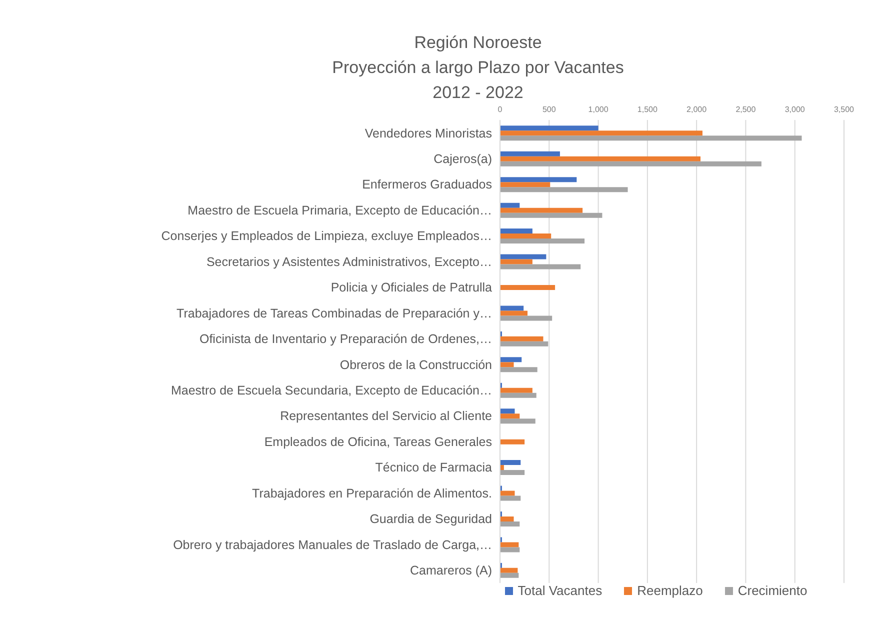 This screenshot has height=639, width=872. Describe the element at coordinates (500, 109) in the screenshot. I see `x-tick-label: 0` at that location.